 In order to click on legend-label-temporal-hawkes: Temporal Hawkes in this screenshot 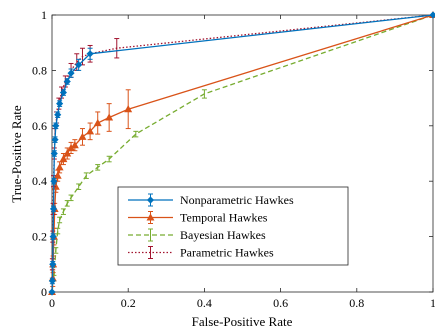, I will do `click(224, 218)`.